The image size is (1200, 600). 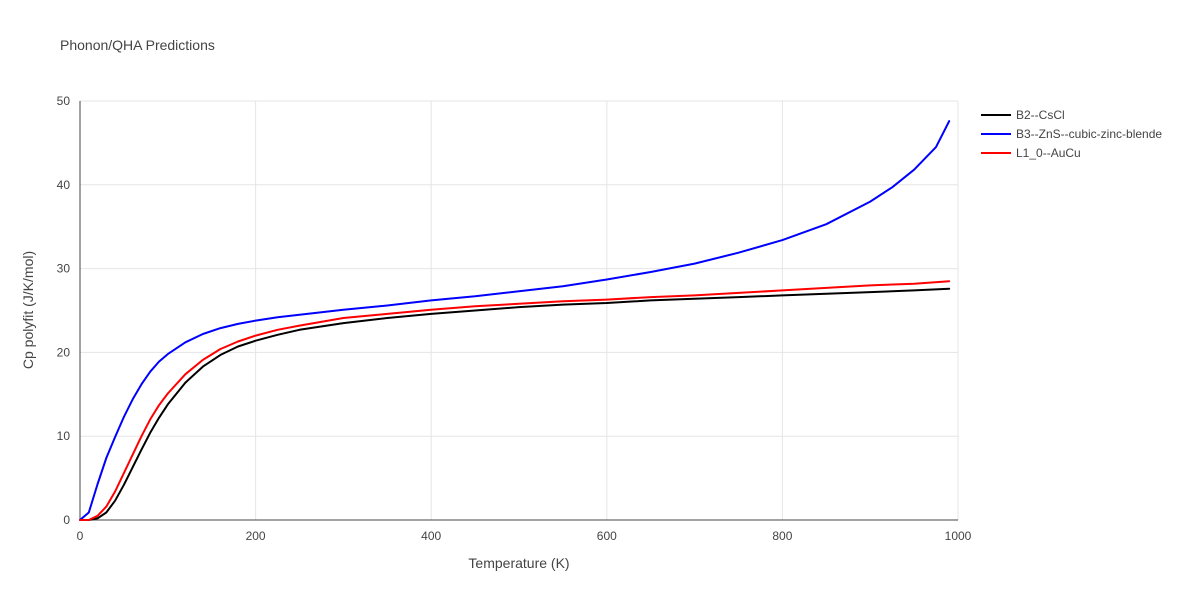 What do you see at coordinates (64, 101) in the screenshot?
I see `y-tick-label: 50` at bounding box center [64, 101].